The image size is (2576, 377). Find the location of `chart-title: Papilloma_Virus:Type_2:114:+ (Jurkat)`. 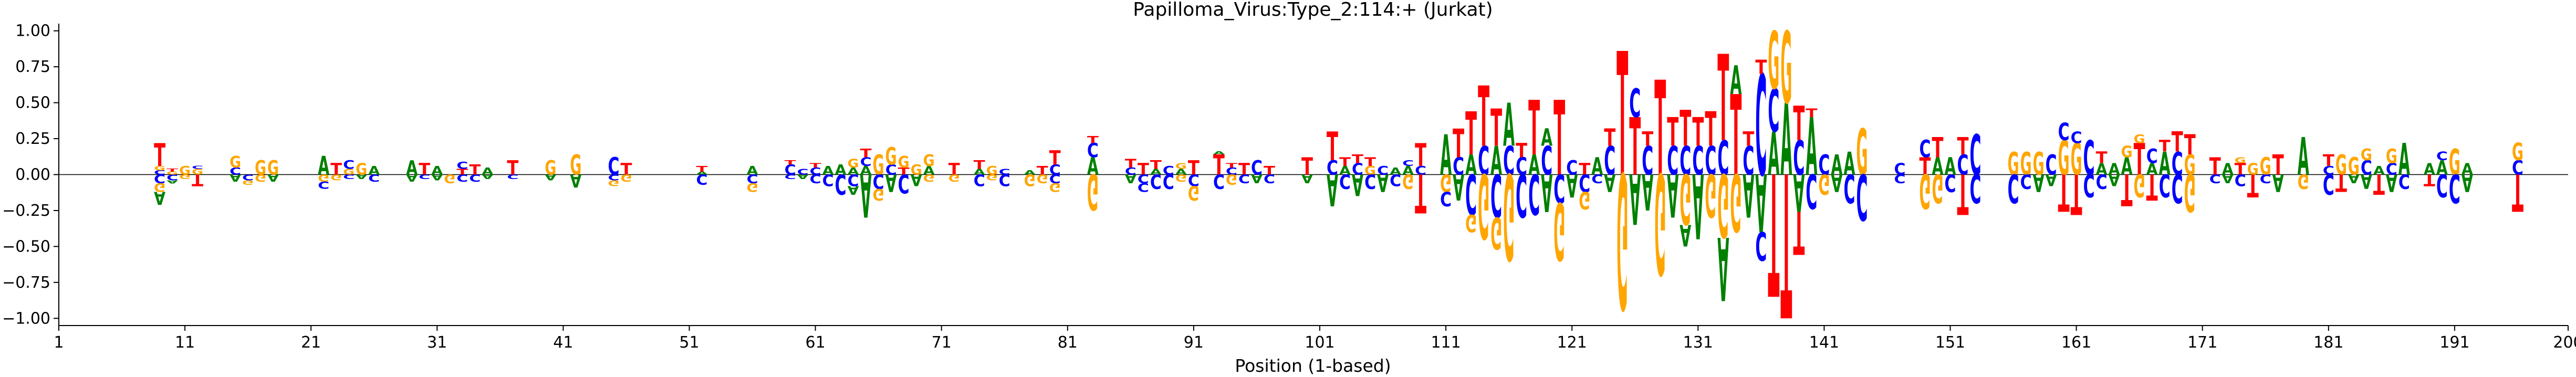

chart-title: Papilloma_Virus:Type_2:114:+ (Jurkat) is located at coordinates (1313, 10).